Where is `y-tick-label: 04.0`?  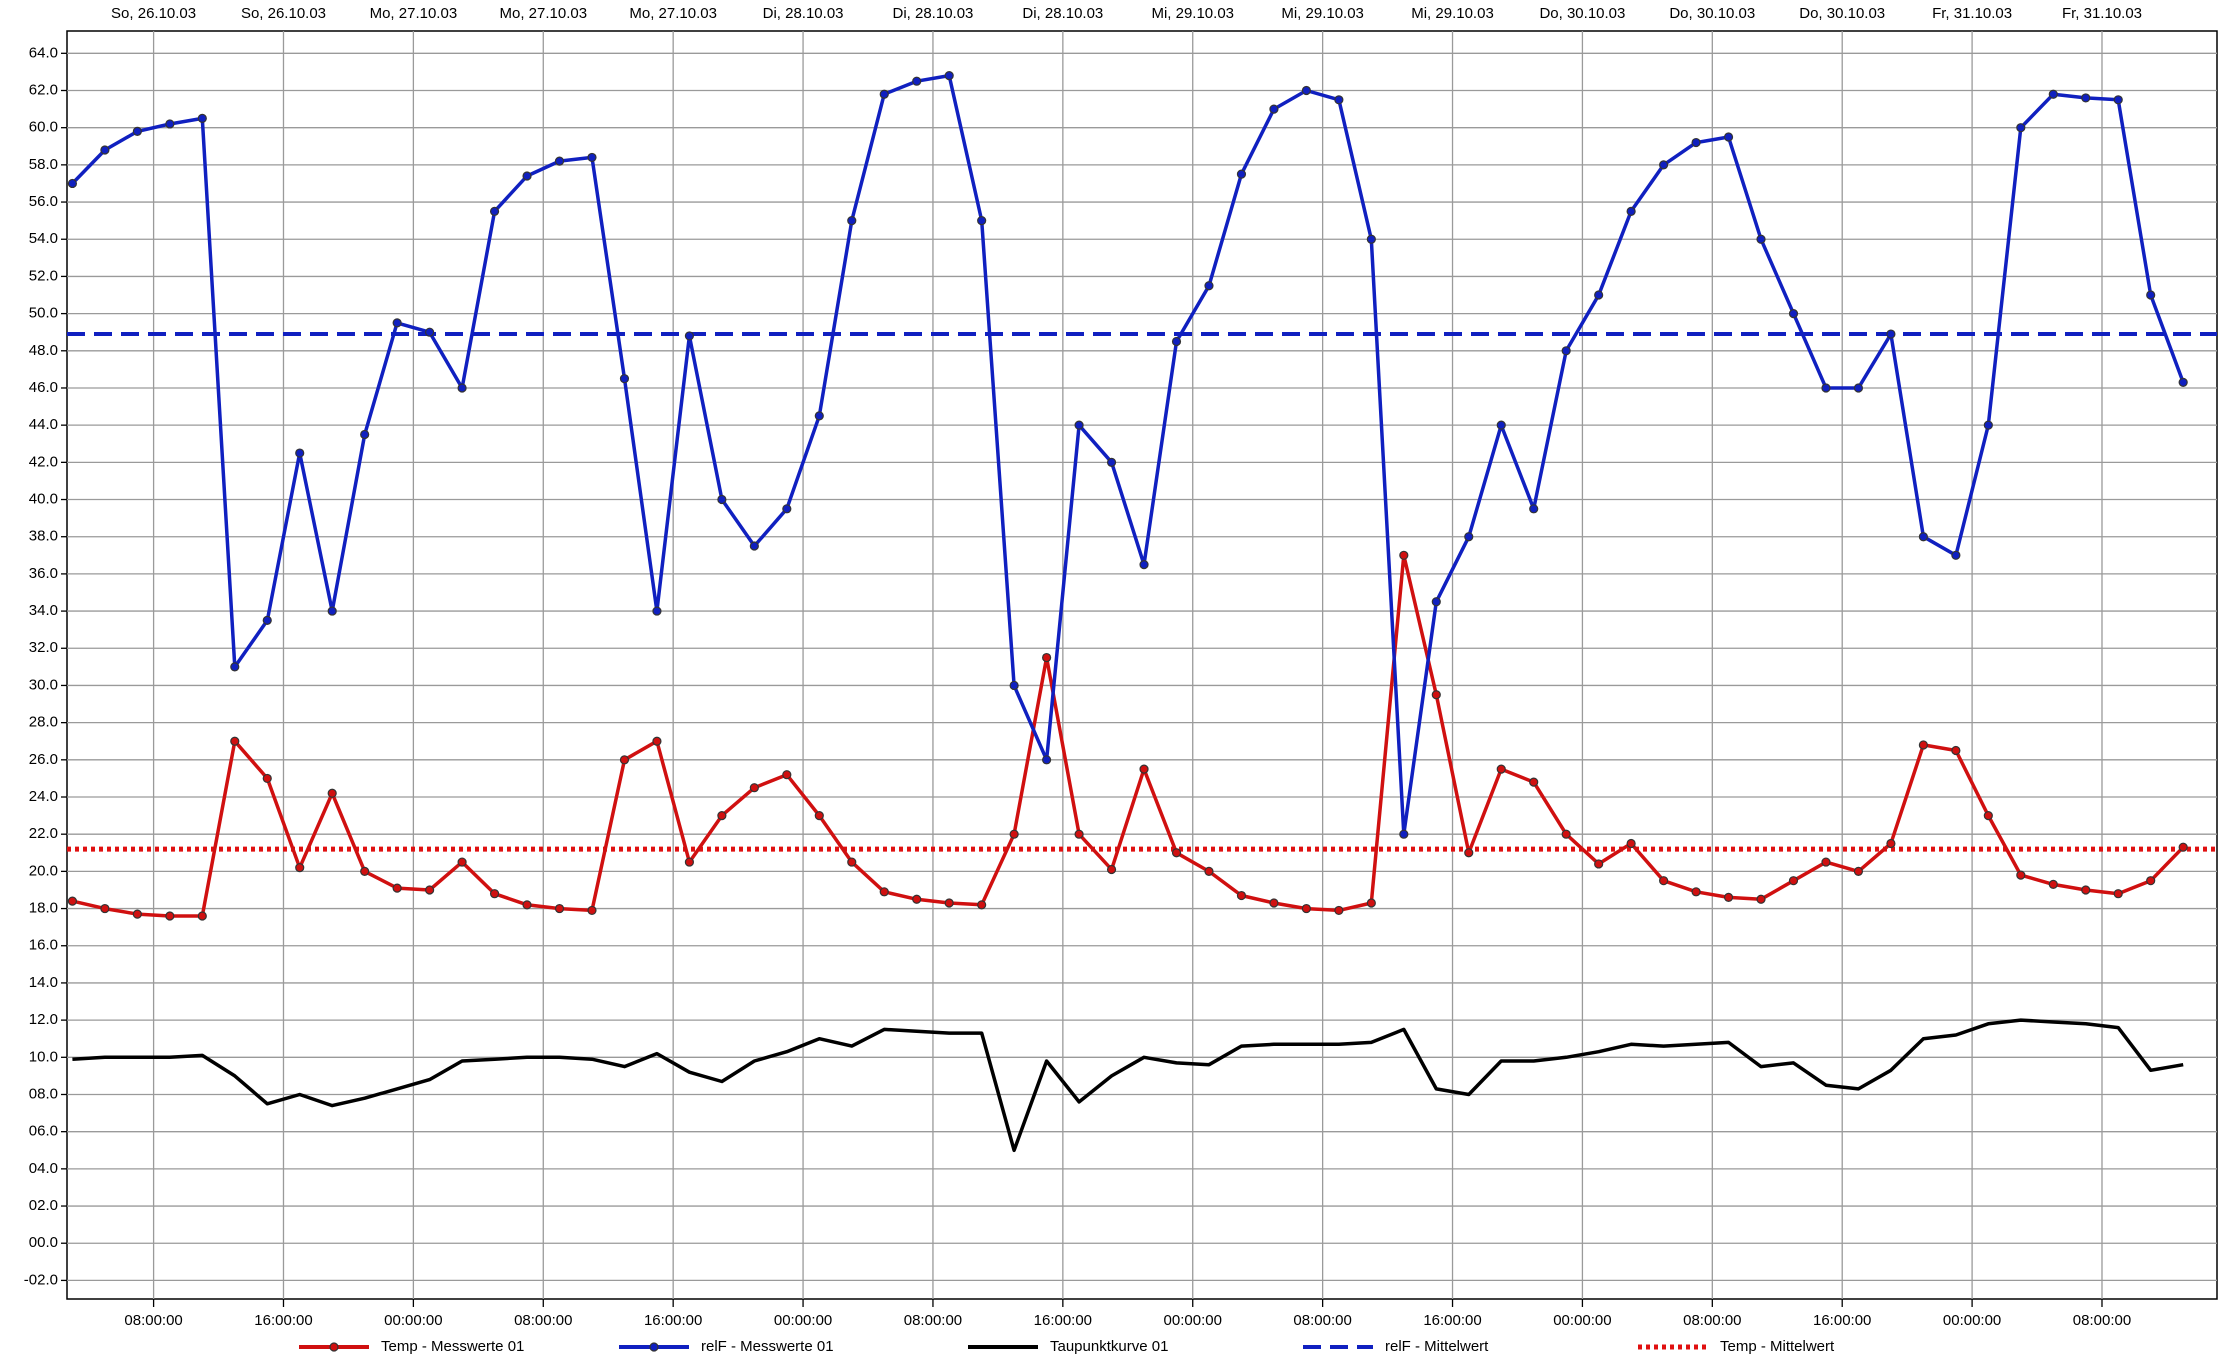
y-tick-label: 04.0 is located at coordinates (43, 1168).